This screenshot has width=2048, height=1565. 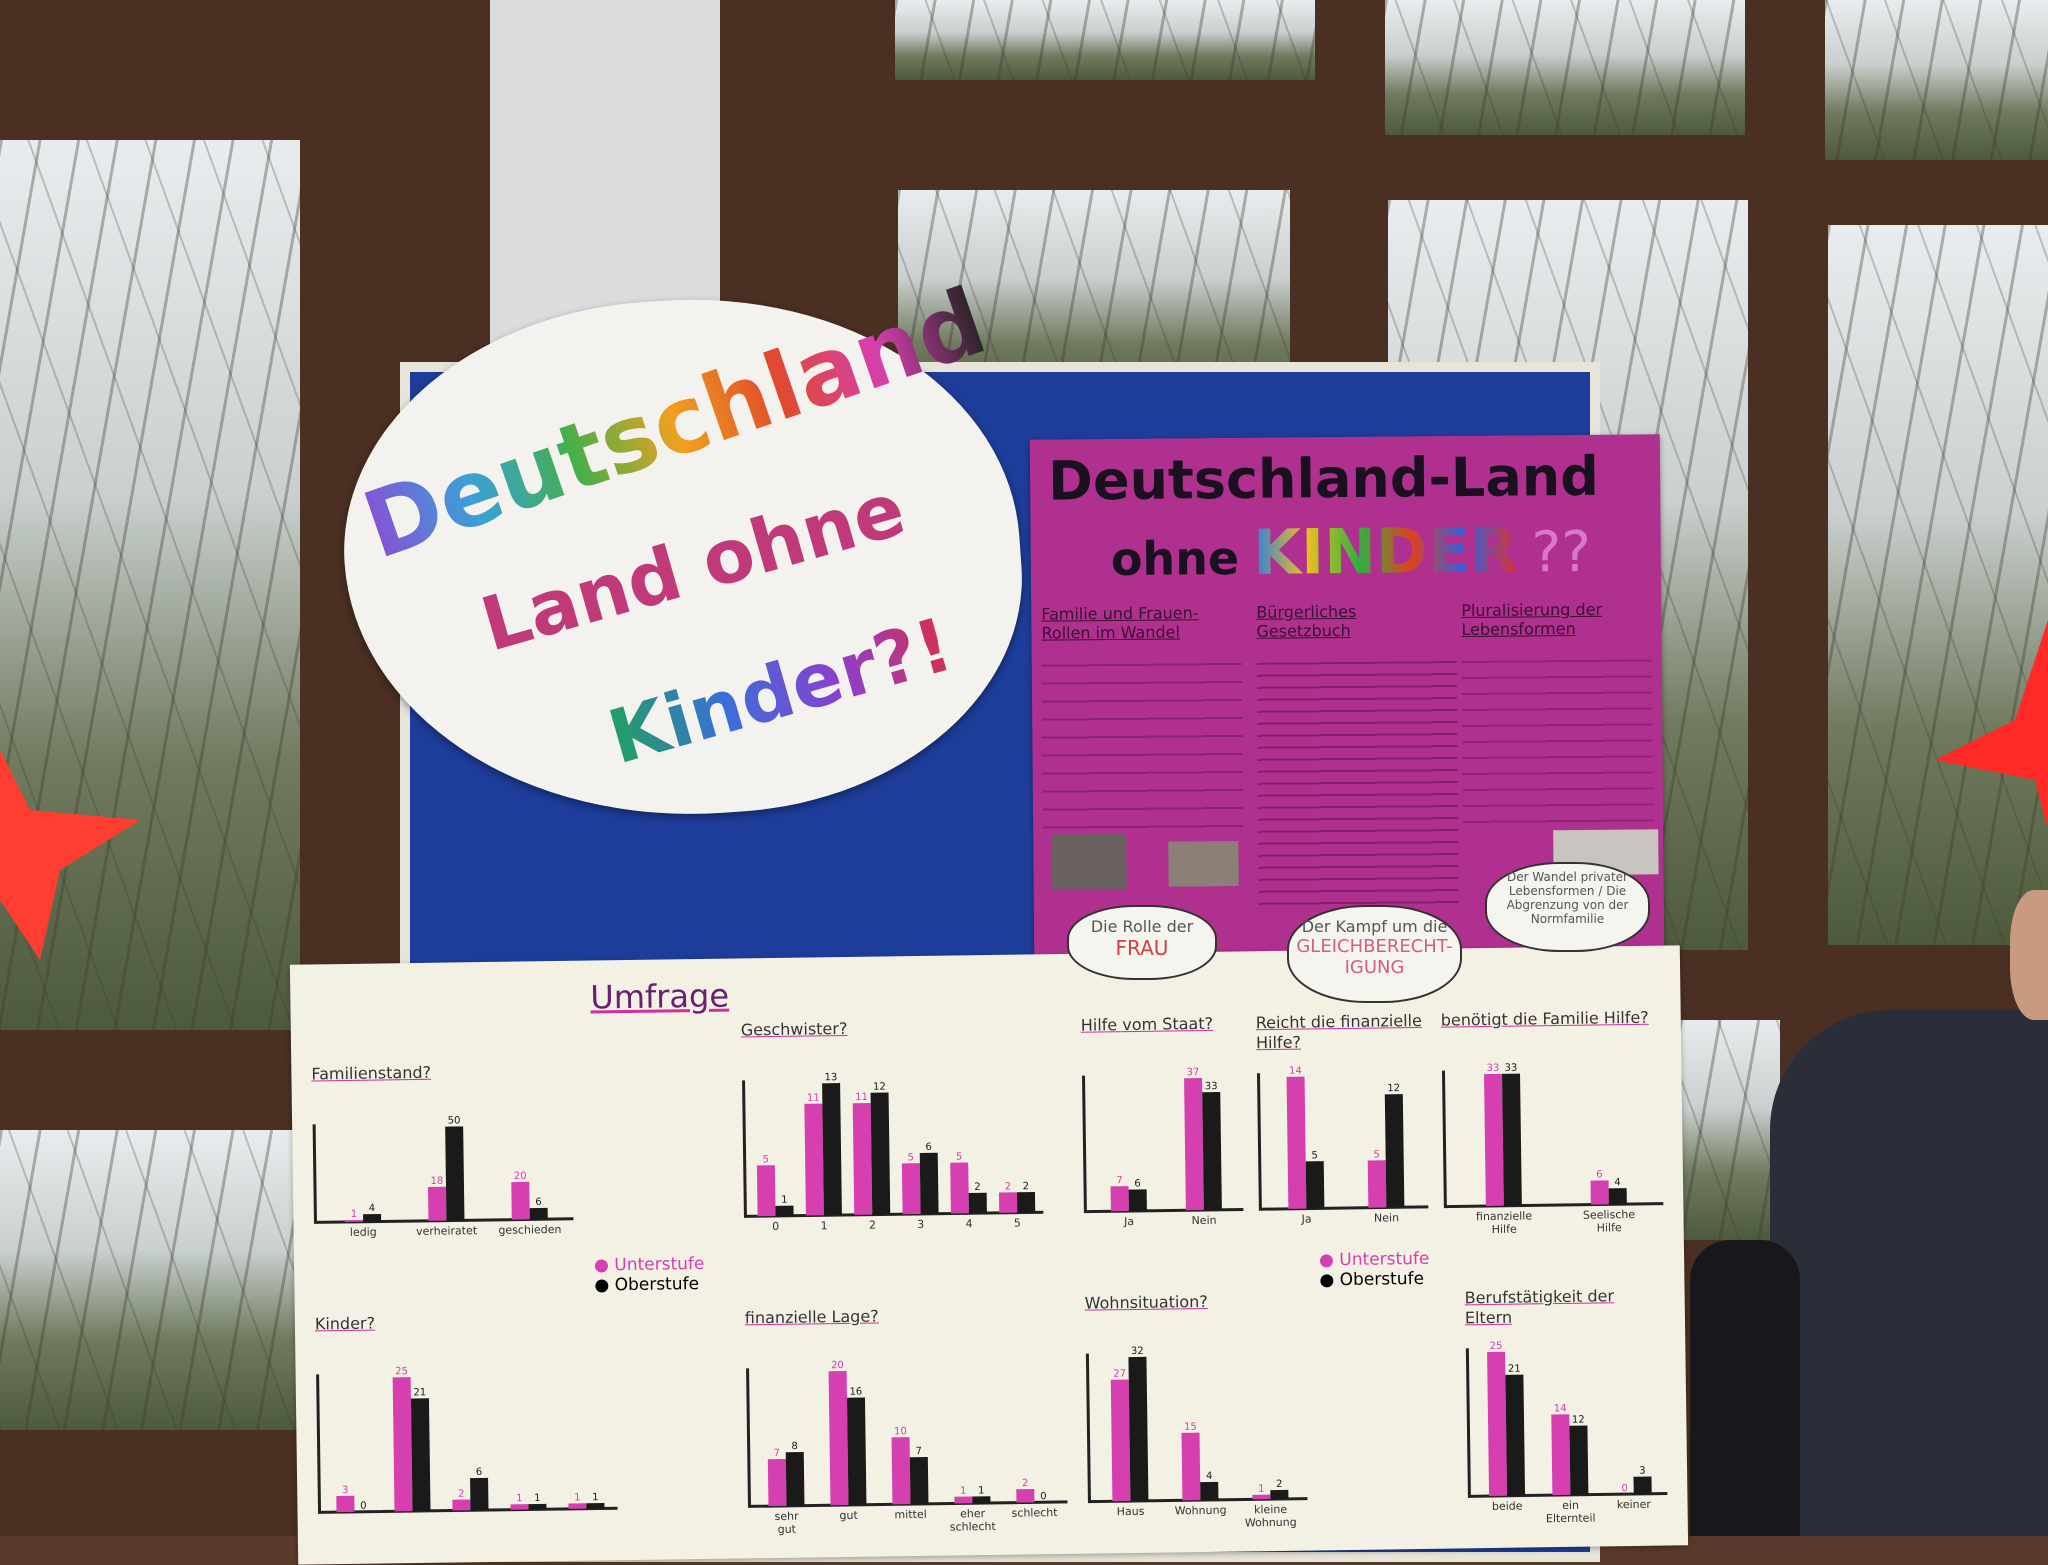 I want to click on tick-label: 1, so click(x=823, y=1225).